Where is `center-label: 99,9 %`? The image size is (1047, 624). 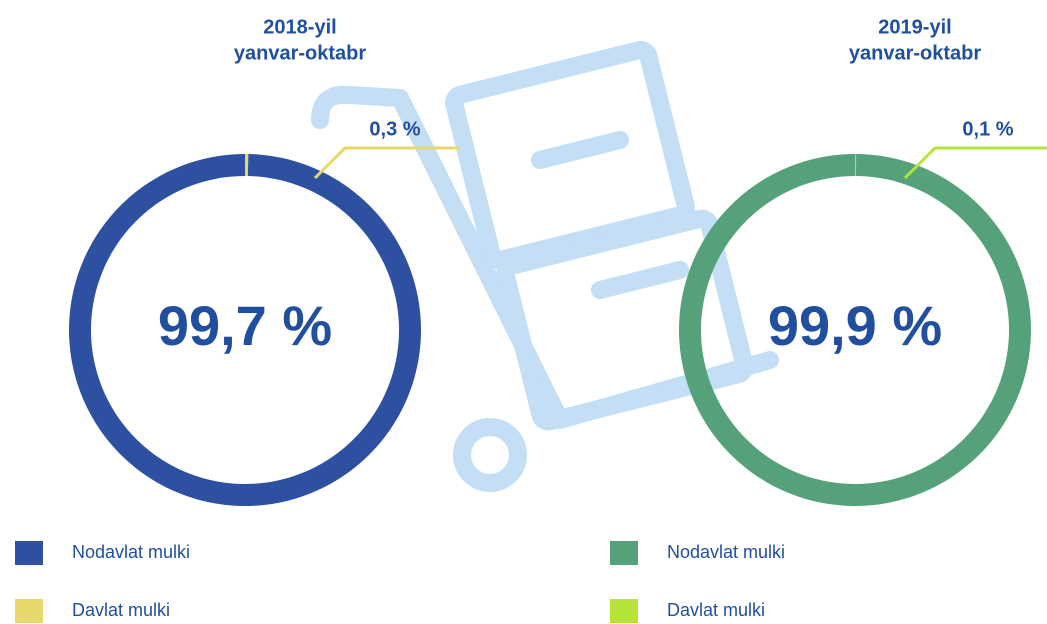
center-label: 99,9 % is located at coordinates (855, 325).